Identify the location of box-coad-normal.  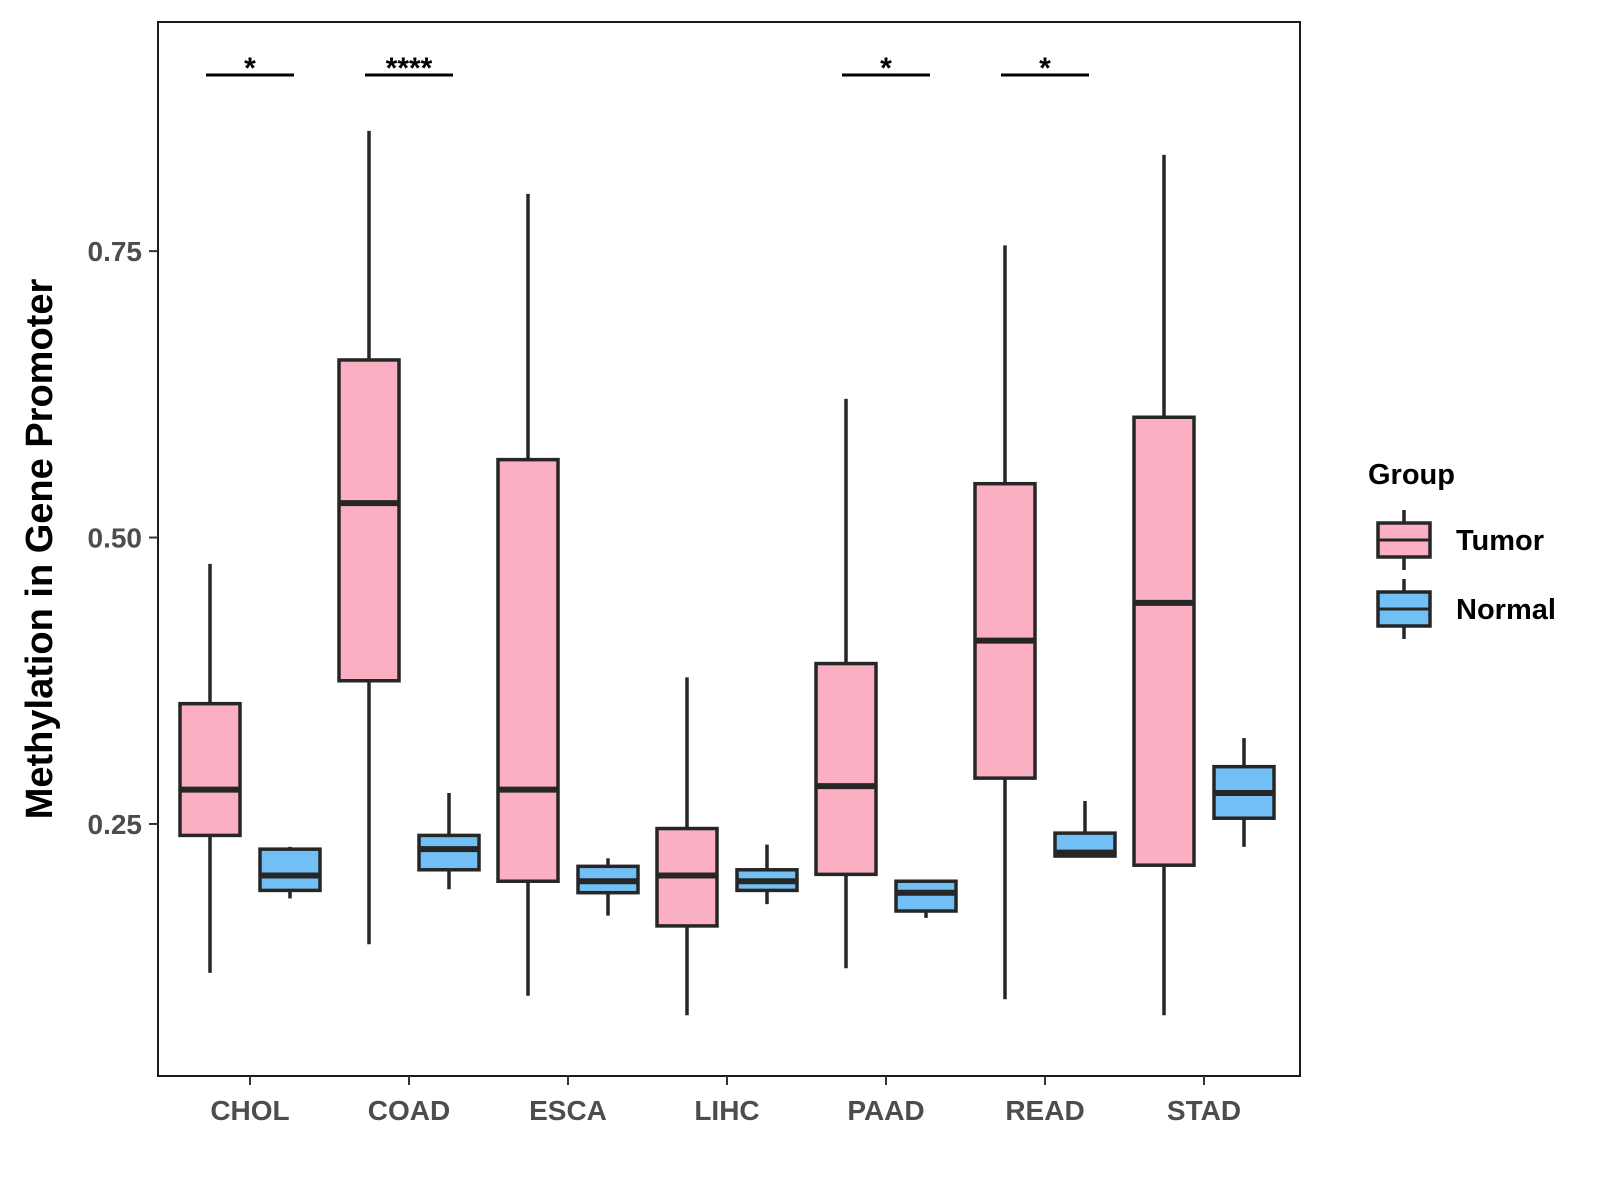
(449, 841).